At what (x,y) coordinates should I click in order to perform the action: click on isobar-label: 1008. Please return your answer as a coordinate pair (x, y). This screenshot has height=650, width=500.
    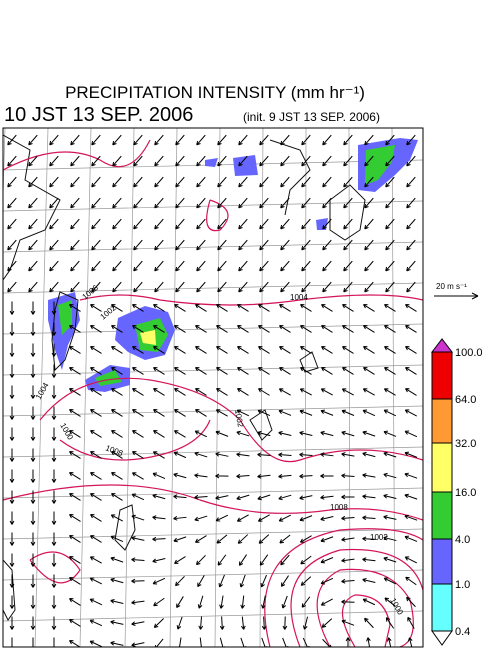
    Looking at the image, I should click on (114, 450).